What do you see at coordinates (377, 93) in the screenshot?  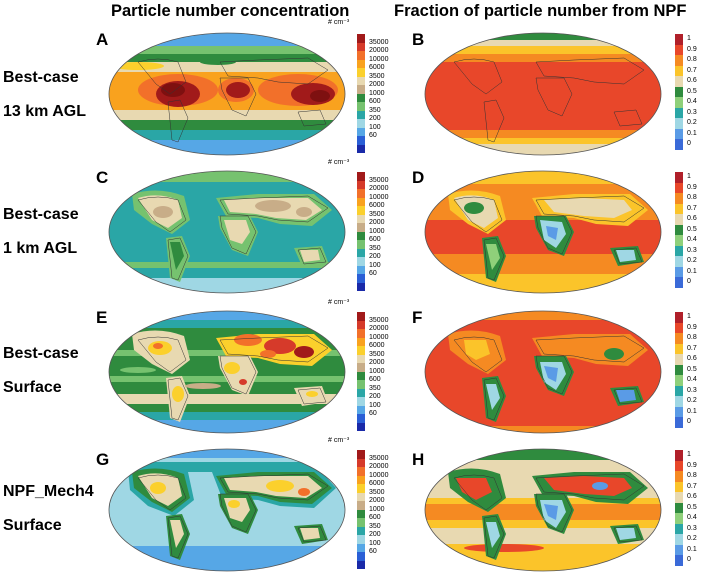 I see `colorbar-tick-label: 1000` at bounding box center [377, 93].